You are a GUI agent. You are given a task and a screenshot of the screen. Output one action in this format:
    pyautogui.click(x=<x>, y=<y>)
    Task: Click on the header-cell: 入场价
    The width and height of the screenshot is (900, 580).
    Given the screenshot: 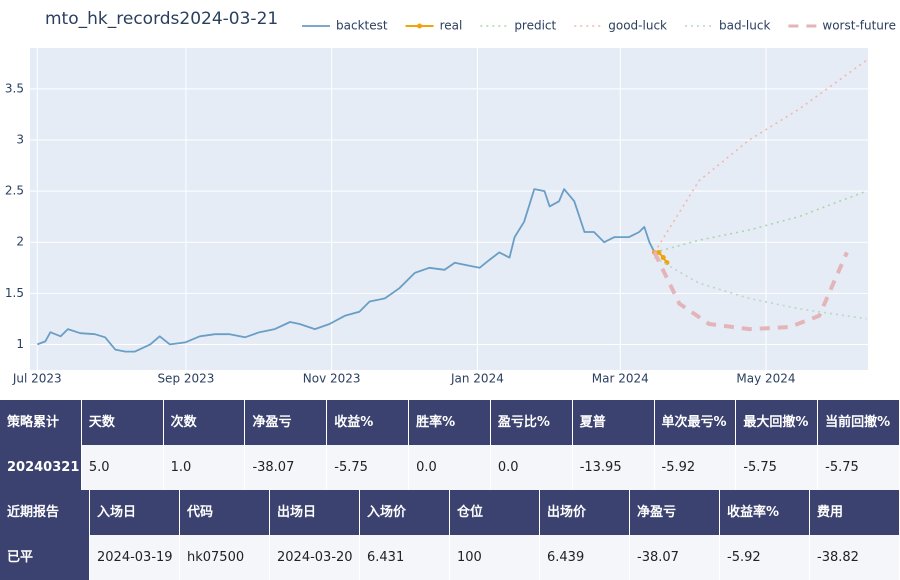 What is the action you would take?
    pyautogui.click(x=405, y=512)
    